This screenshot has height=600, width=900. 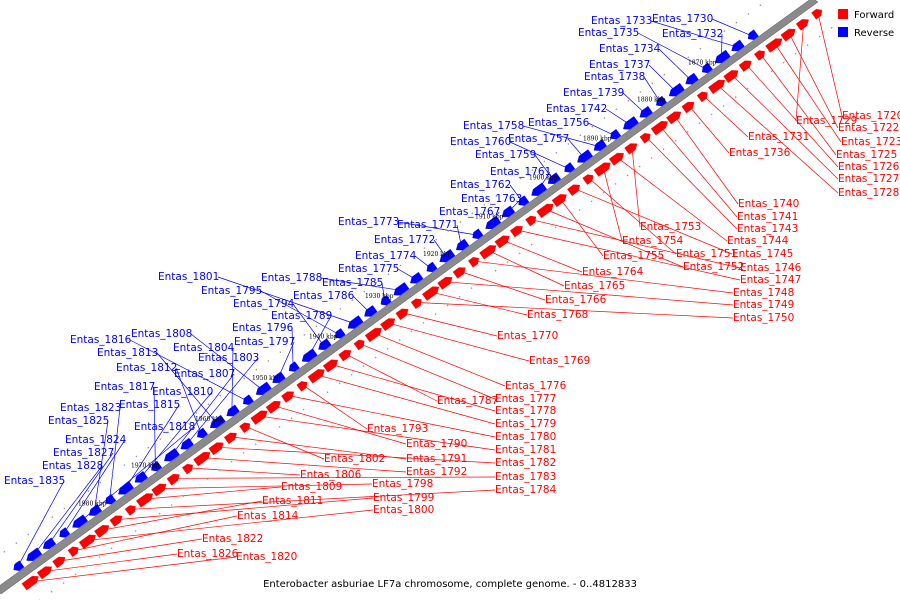 What do you see at coordinates (204, 374) in the screenshot?
I see `reverse-gene-label: Entas_1807` at bounding box center [204, 374].